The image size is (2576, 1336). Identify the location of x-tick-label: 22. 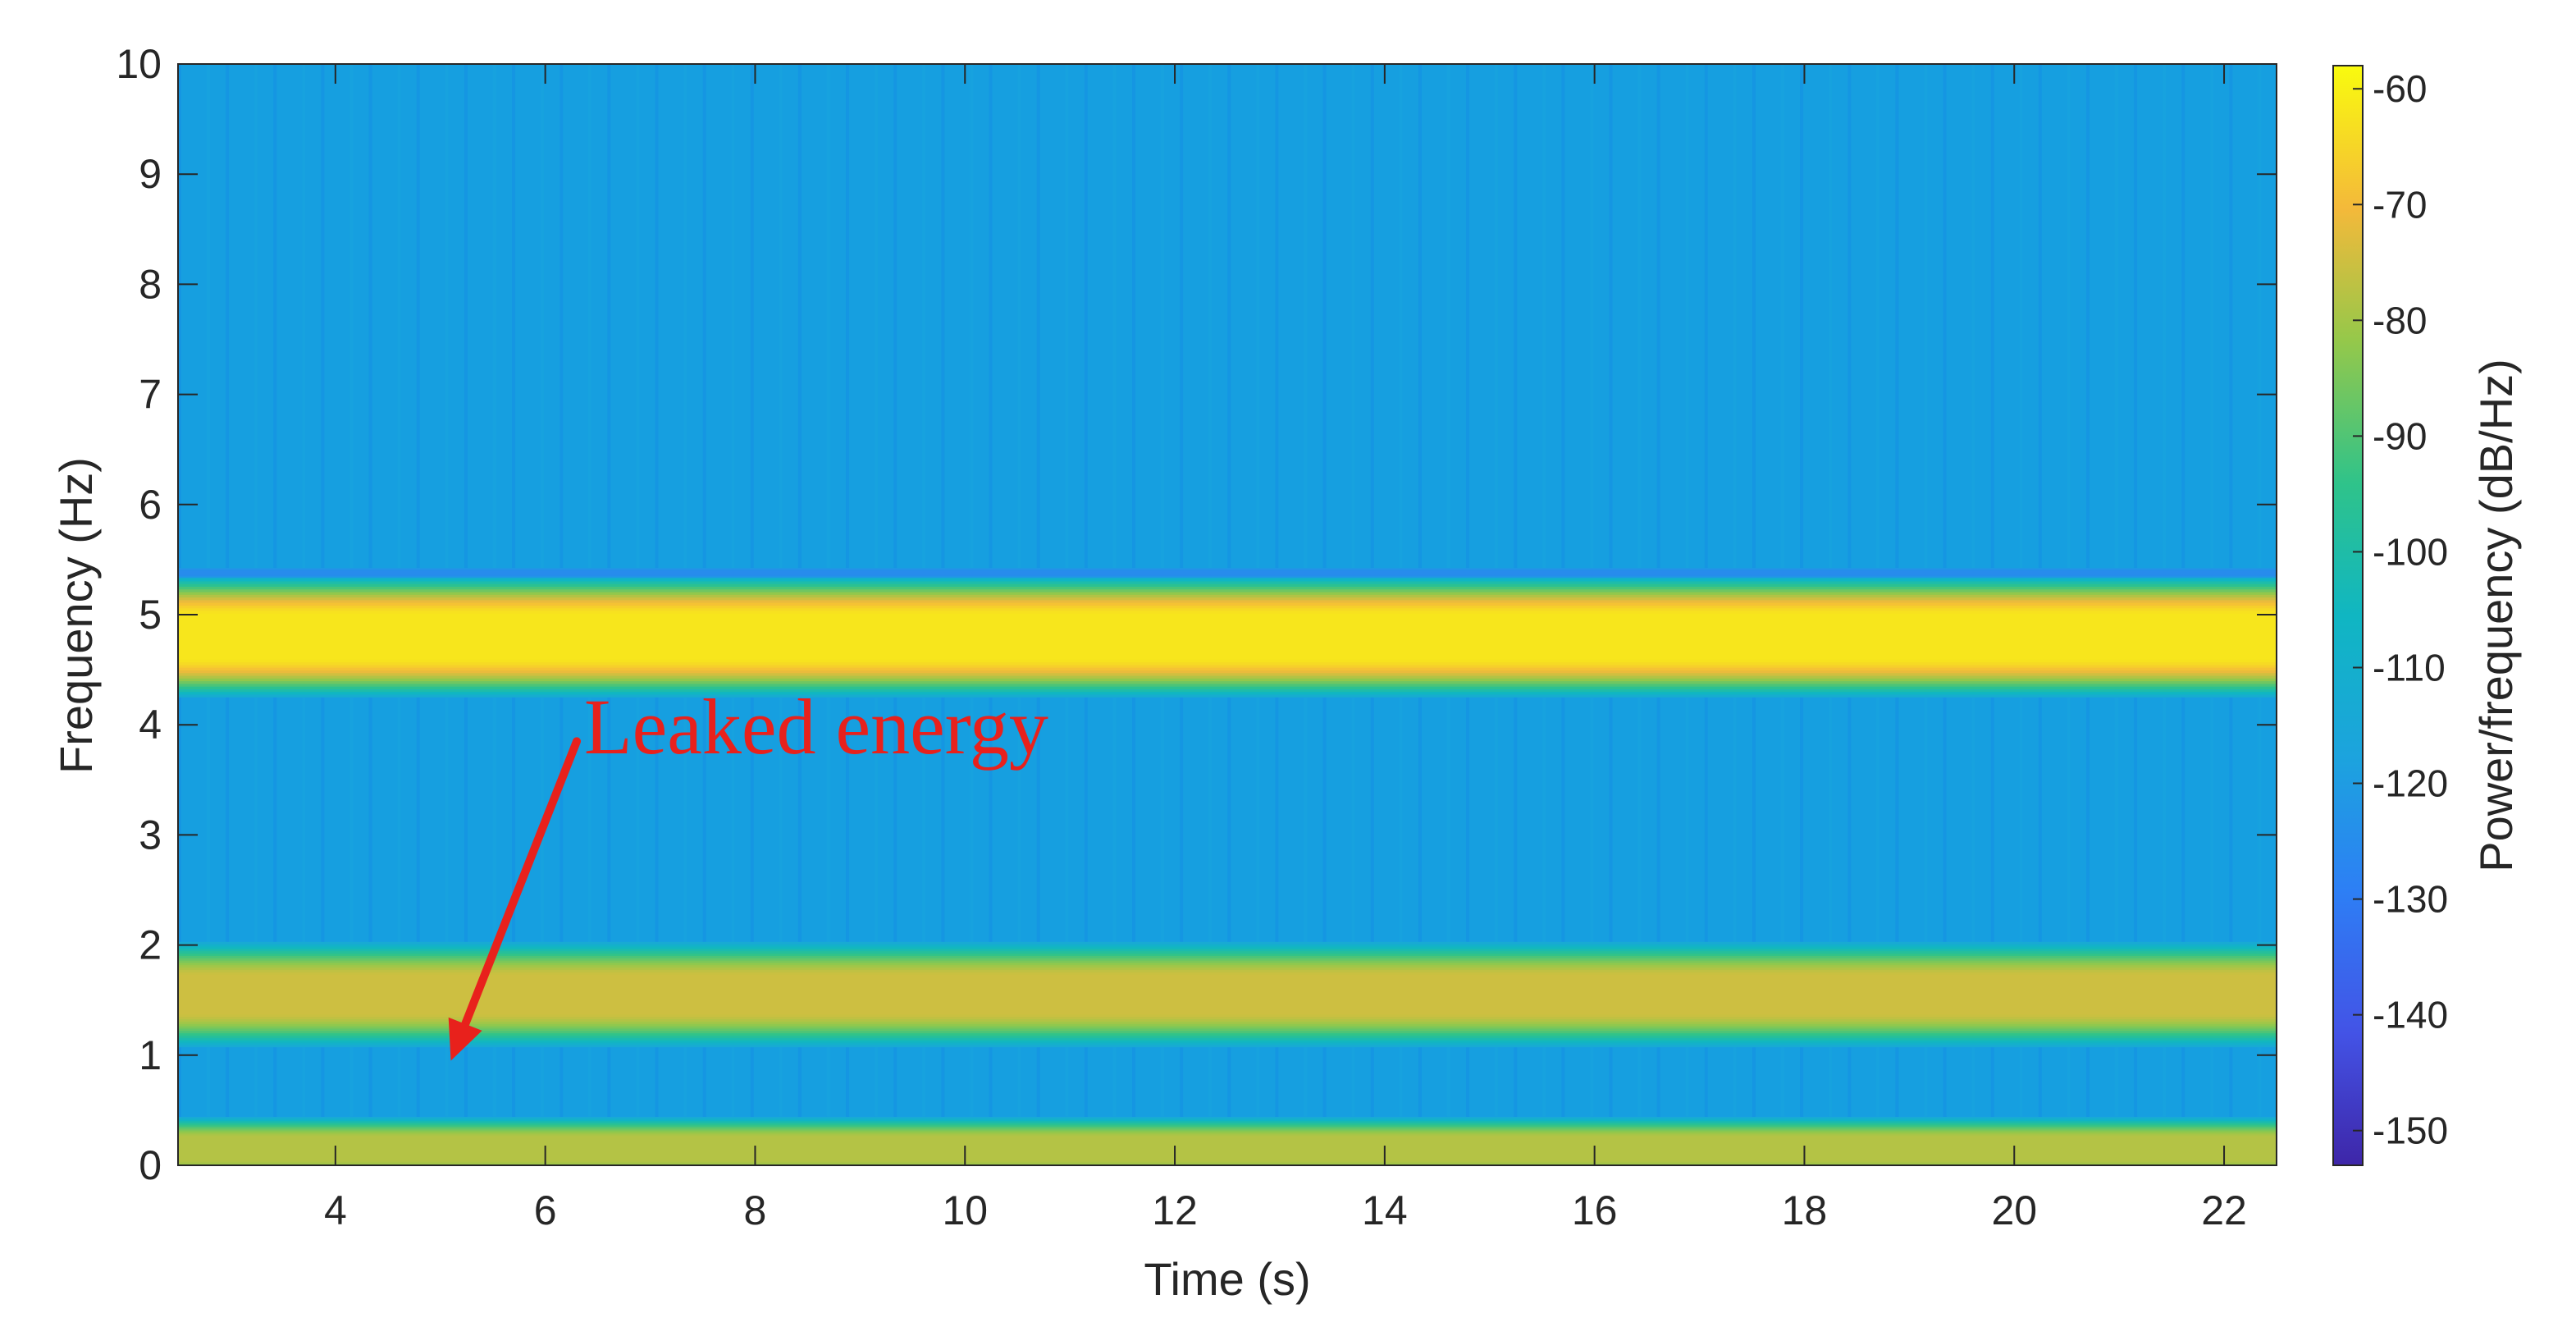
(2224, 1210).